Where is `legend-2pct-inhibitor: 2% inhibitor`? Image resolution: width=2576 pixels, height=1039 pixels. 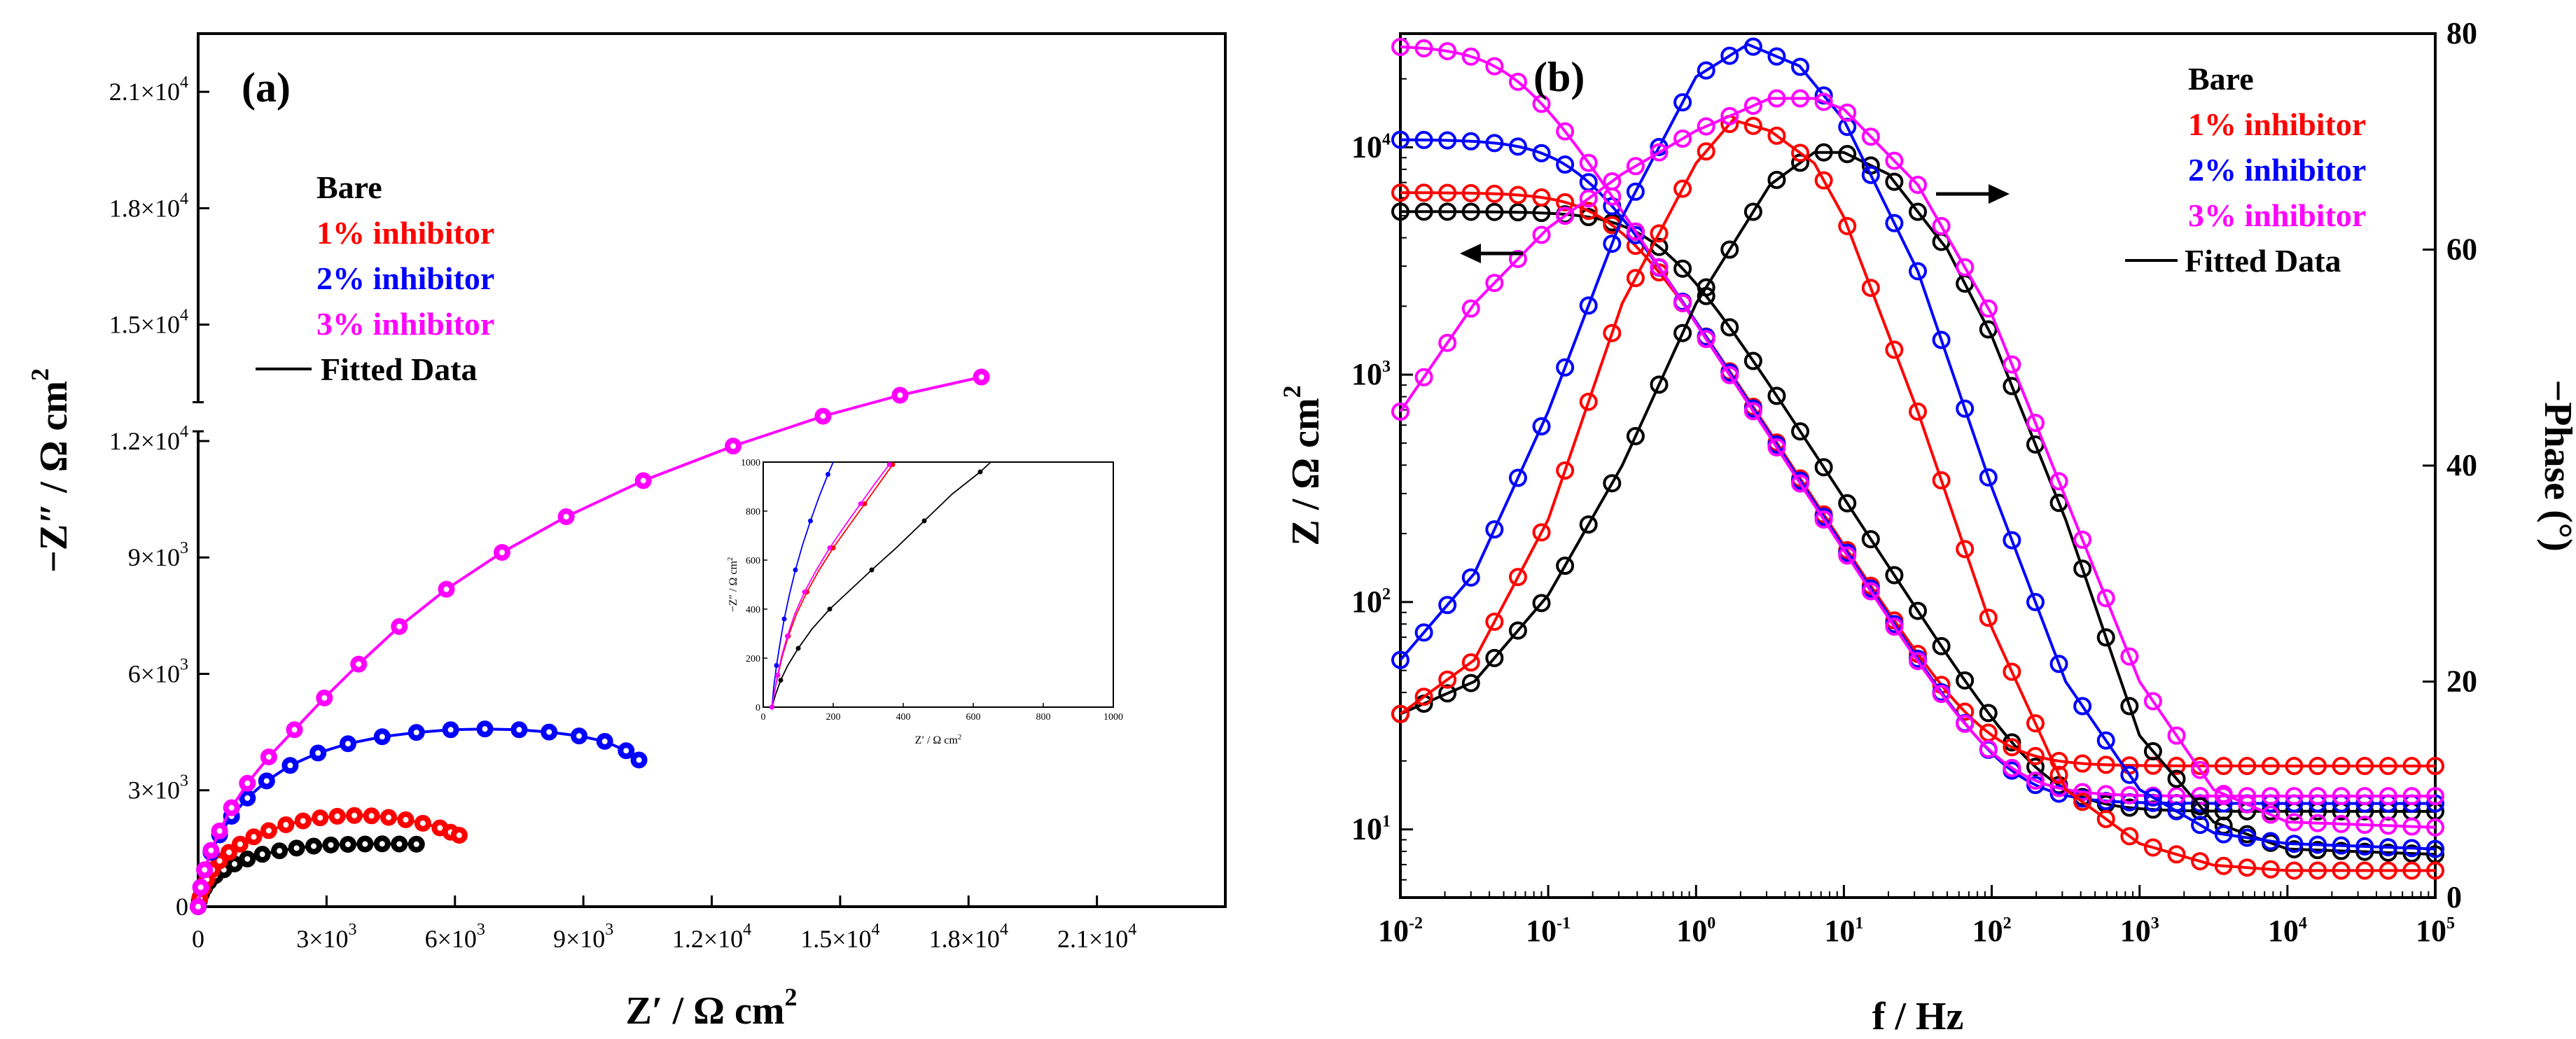
legend-2pct-inhibitor: 2% inhibitor is located at coordinates (2277, 170).